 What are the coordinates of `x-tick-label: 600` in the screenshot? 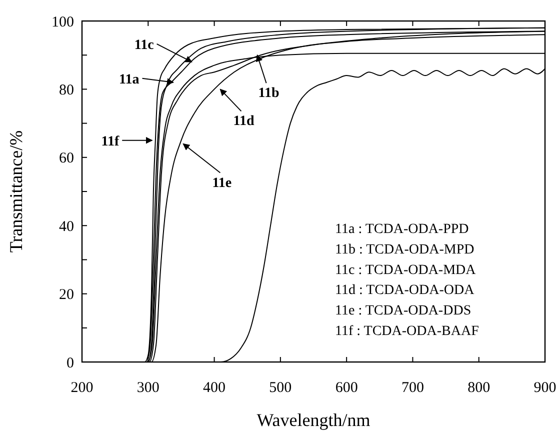 It's located at (346, 388).